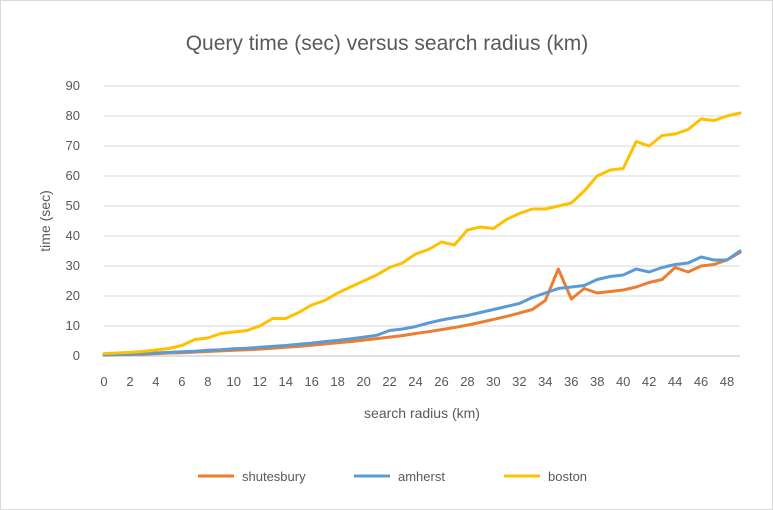 Image resolution: width=773 pixels, height=510 pixels. Describe the element at coordinates (155, 381) in the screenshot. I see `x-tick-label: 4` at that location.